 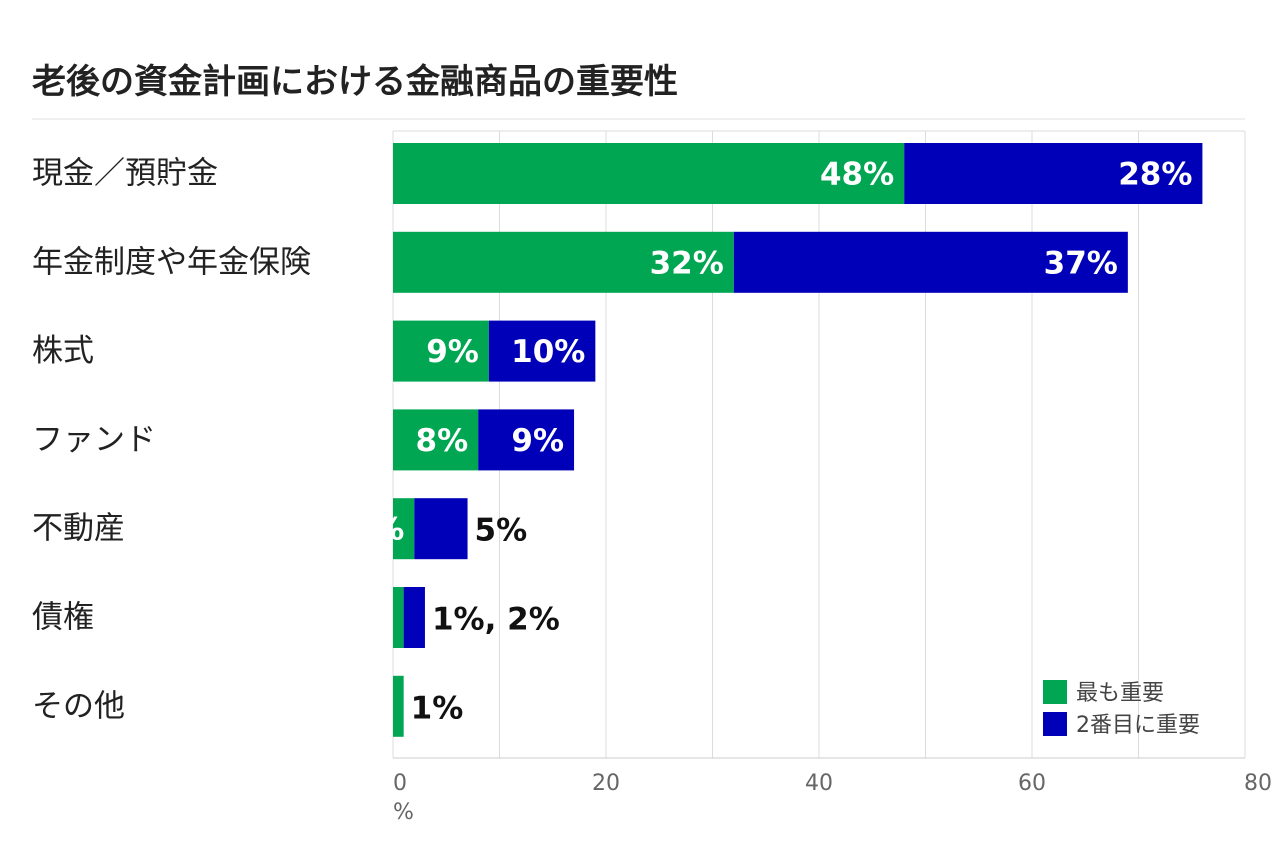 I want to click on bar-value-label: 32%, so click(x=687, y=263).